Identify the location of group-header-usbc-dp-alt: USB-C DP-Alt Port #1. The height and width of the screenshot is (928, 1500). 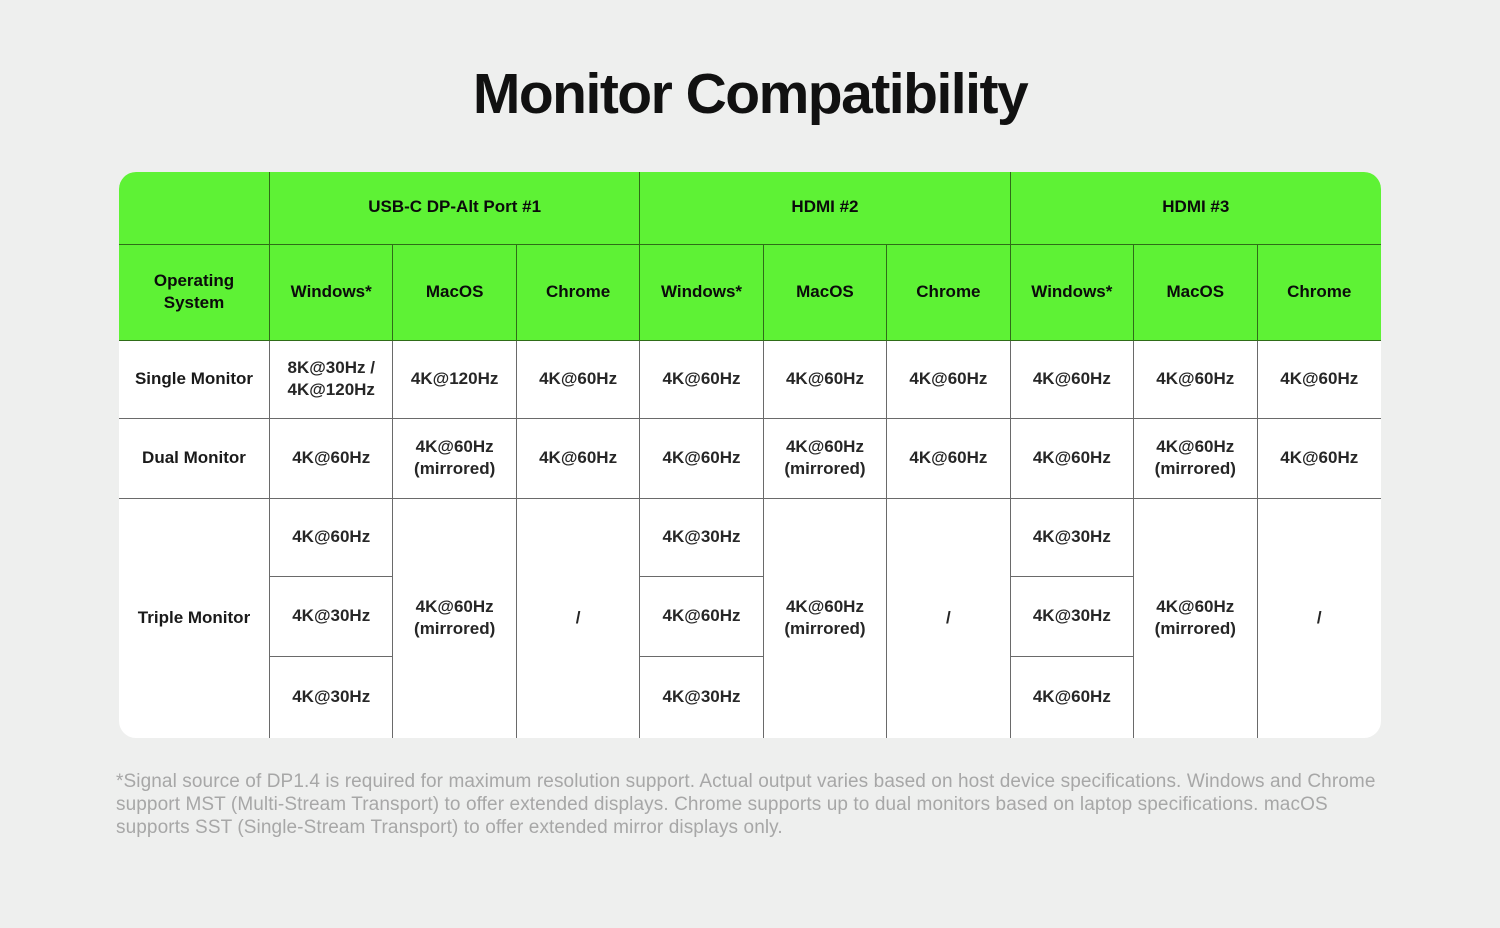
(455, 208).